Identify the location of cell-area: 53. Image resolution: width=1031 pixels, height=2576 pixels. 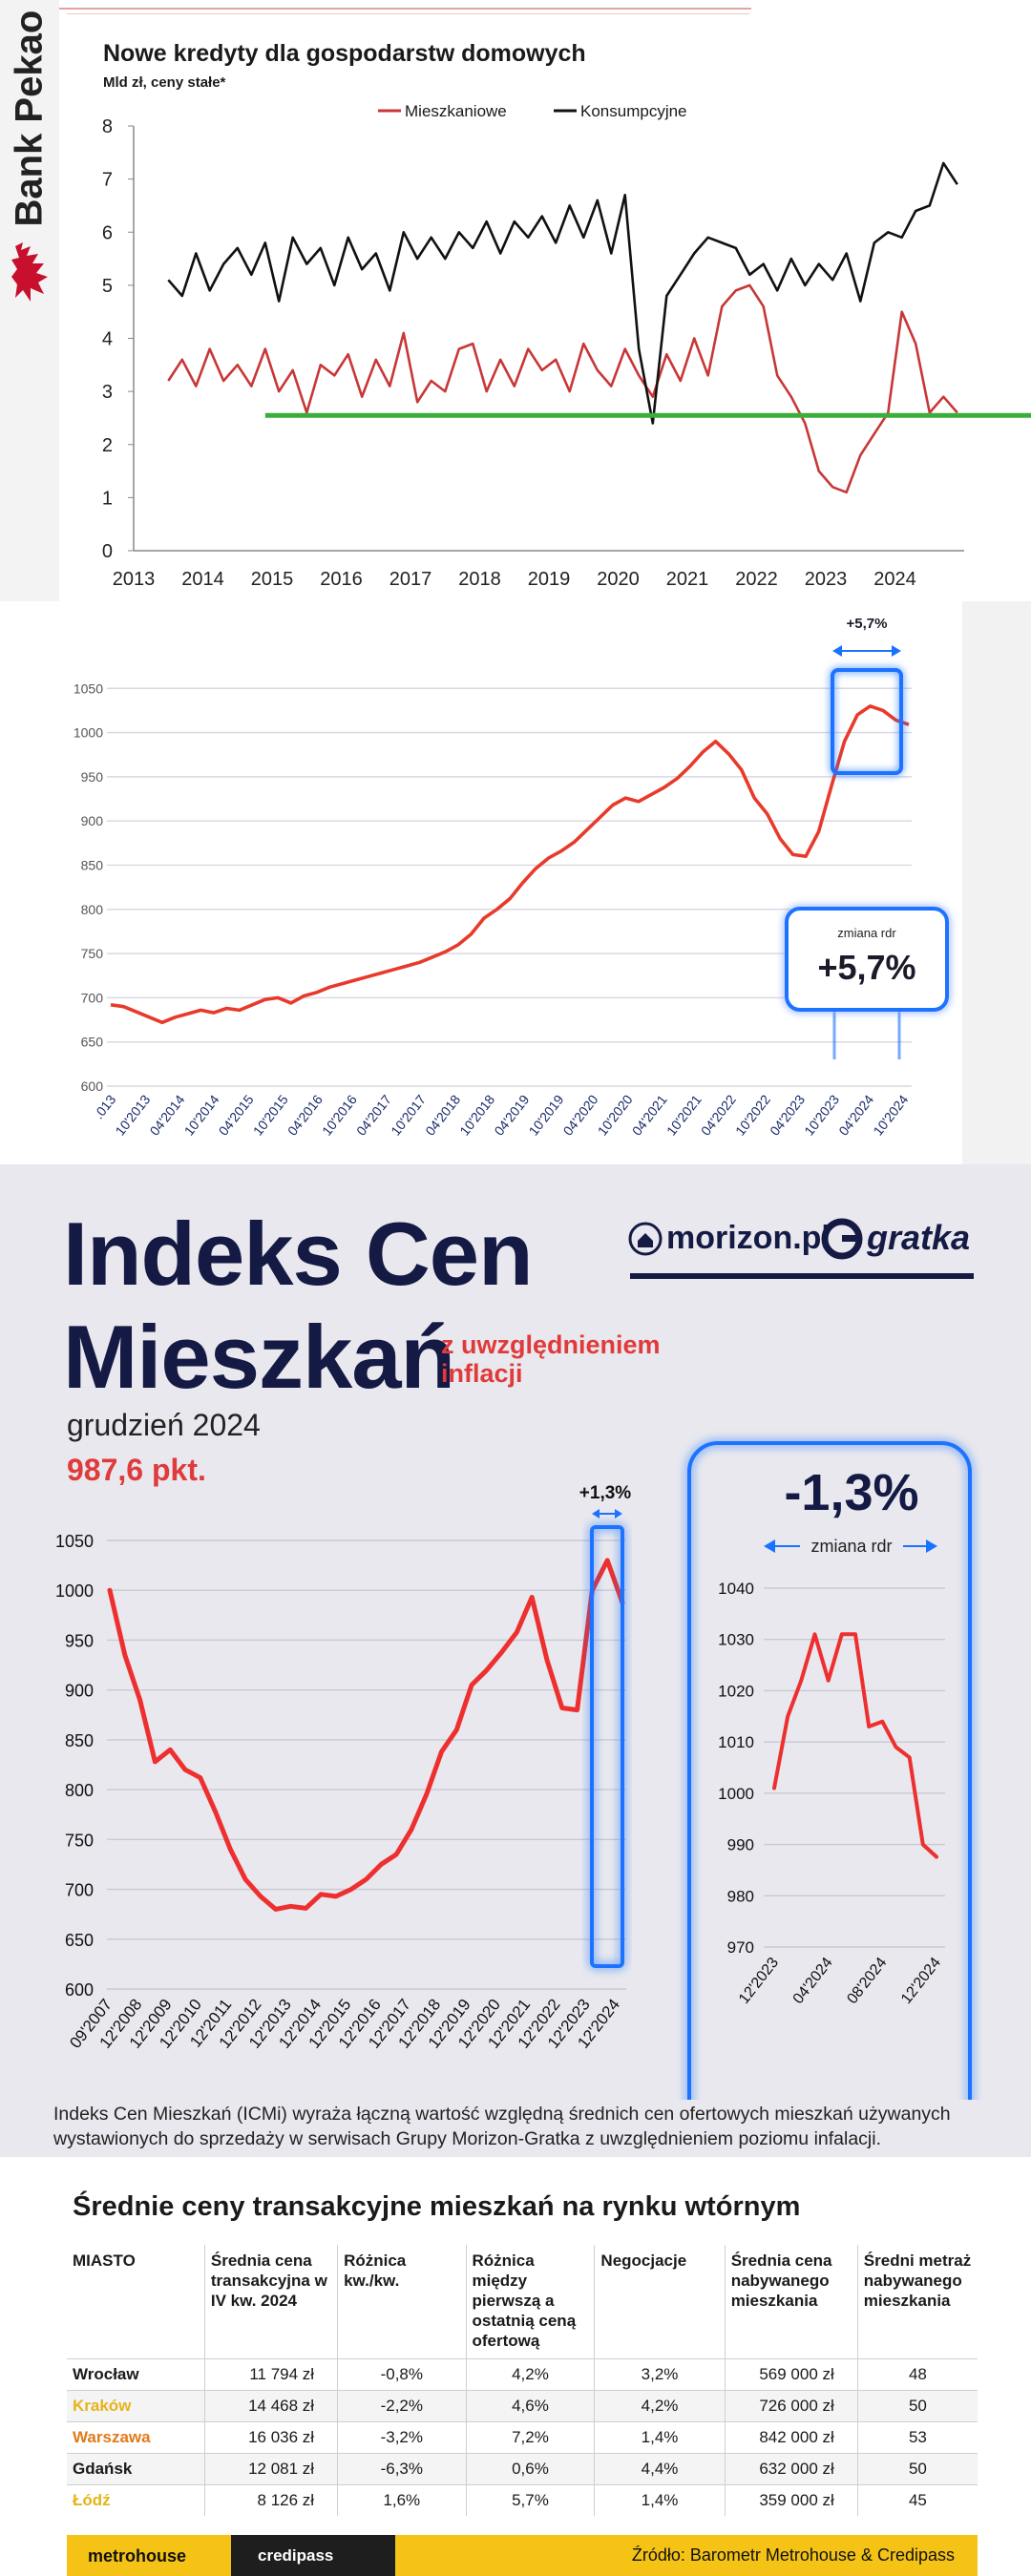
(917, 2437).